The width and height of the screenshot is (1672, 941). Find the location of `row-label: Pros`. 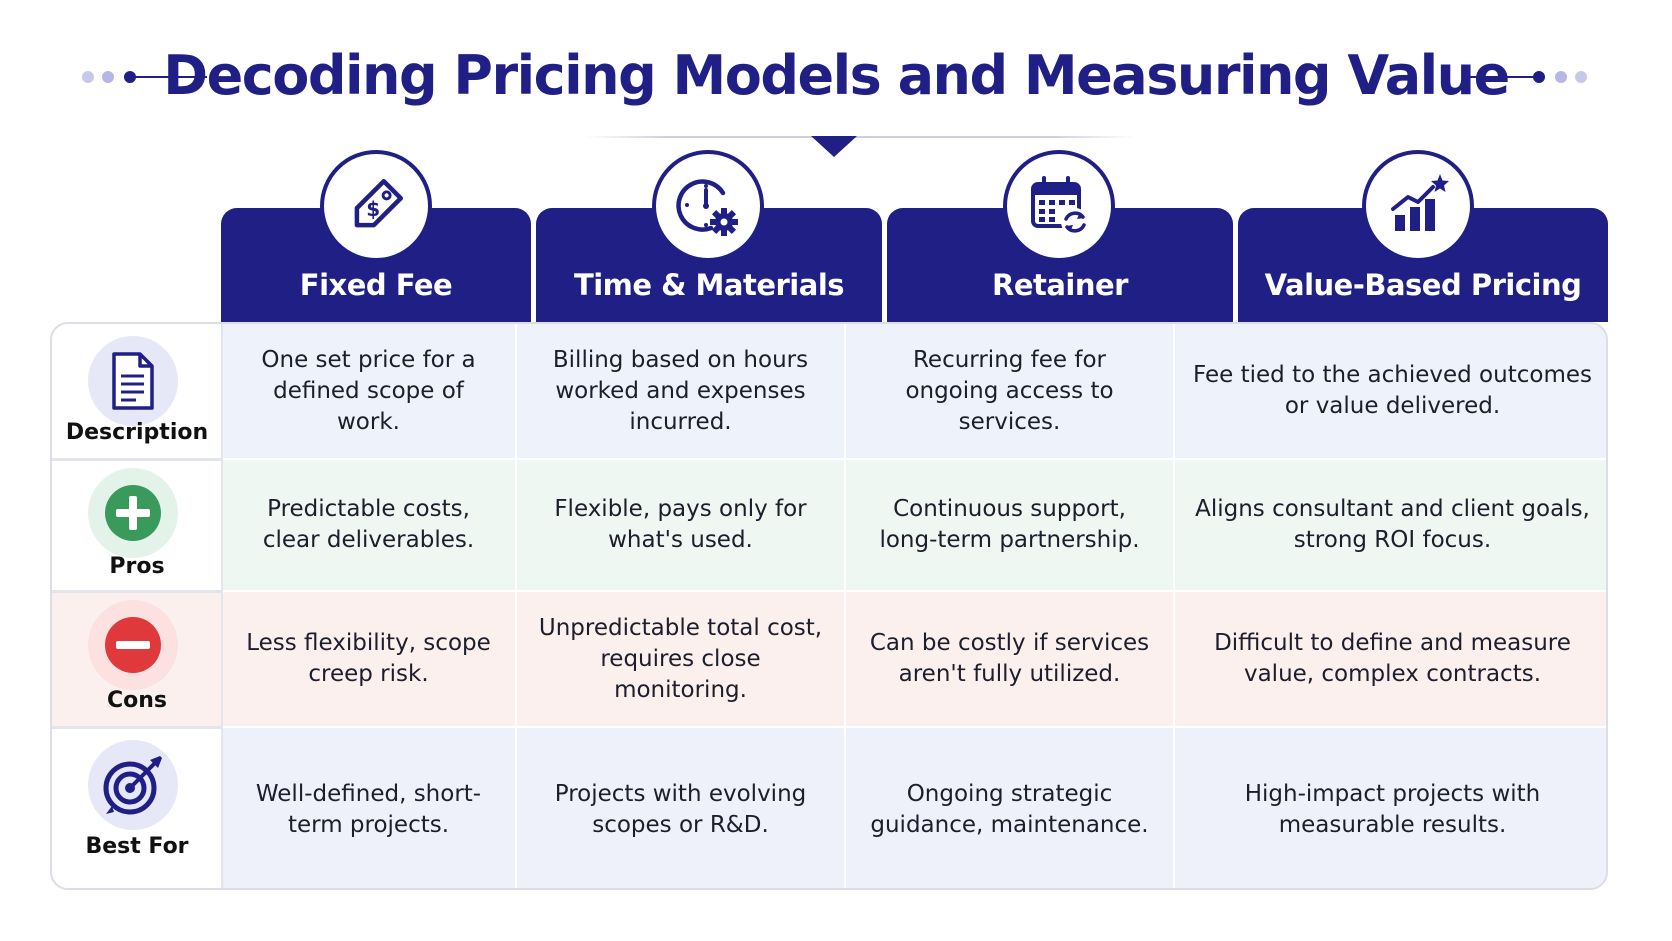

row-label: Pros is located at coordinates (137, 566).